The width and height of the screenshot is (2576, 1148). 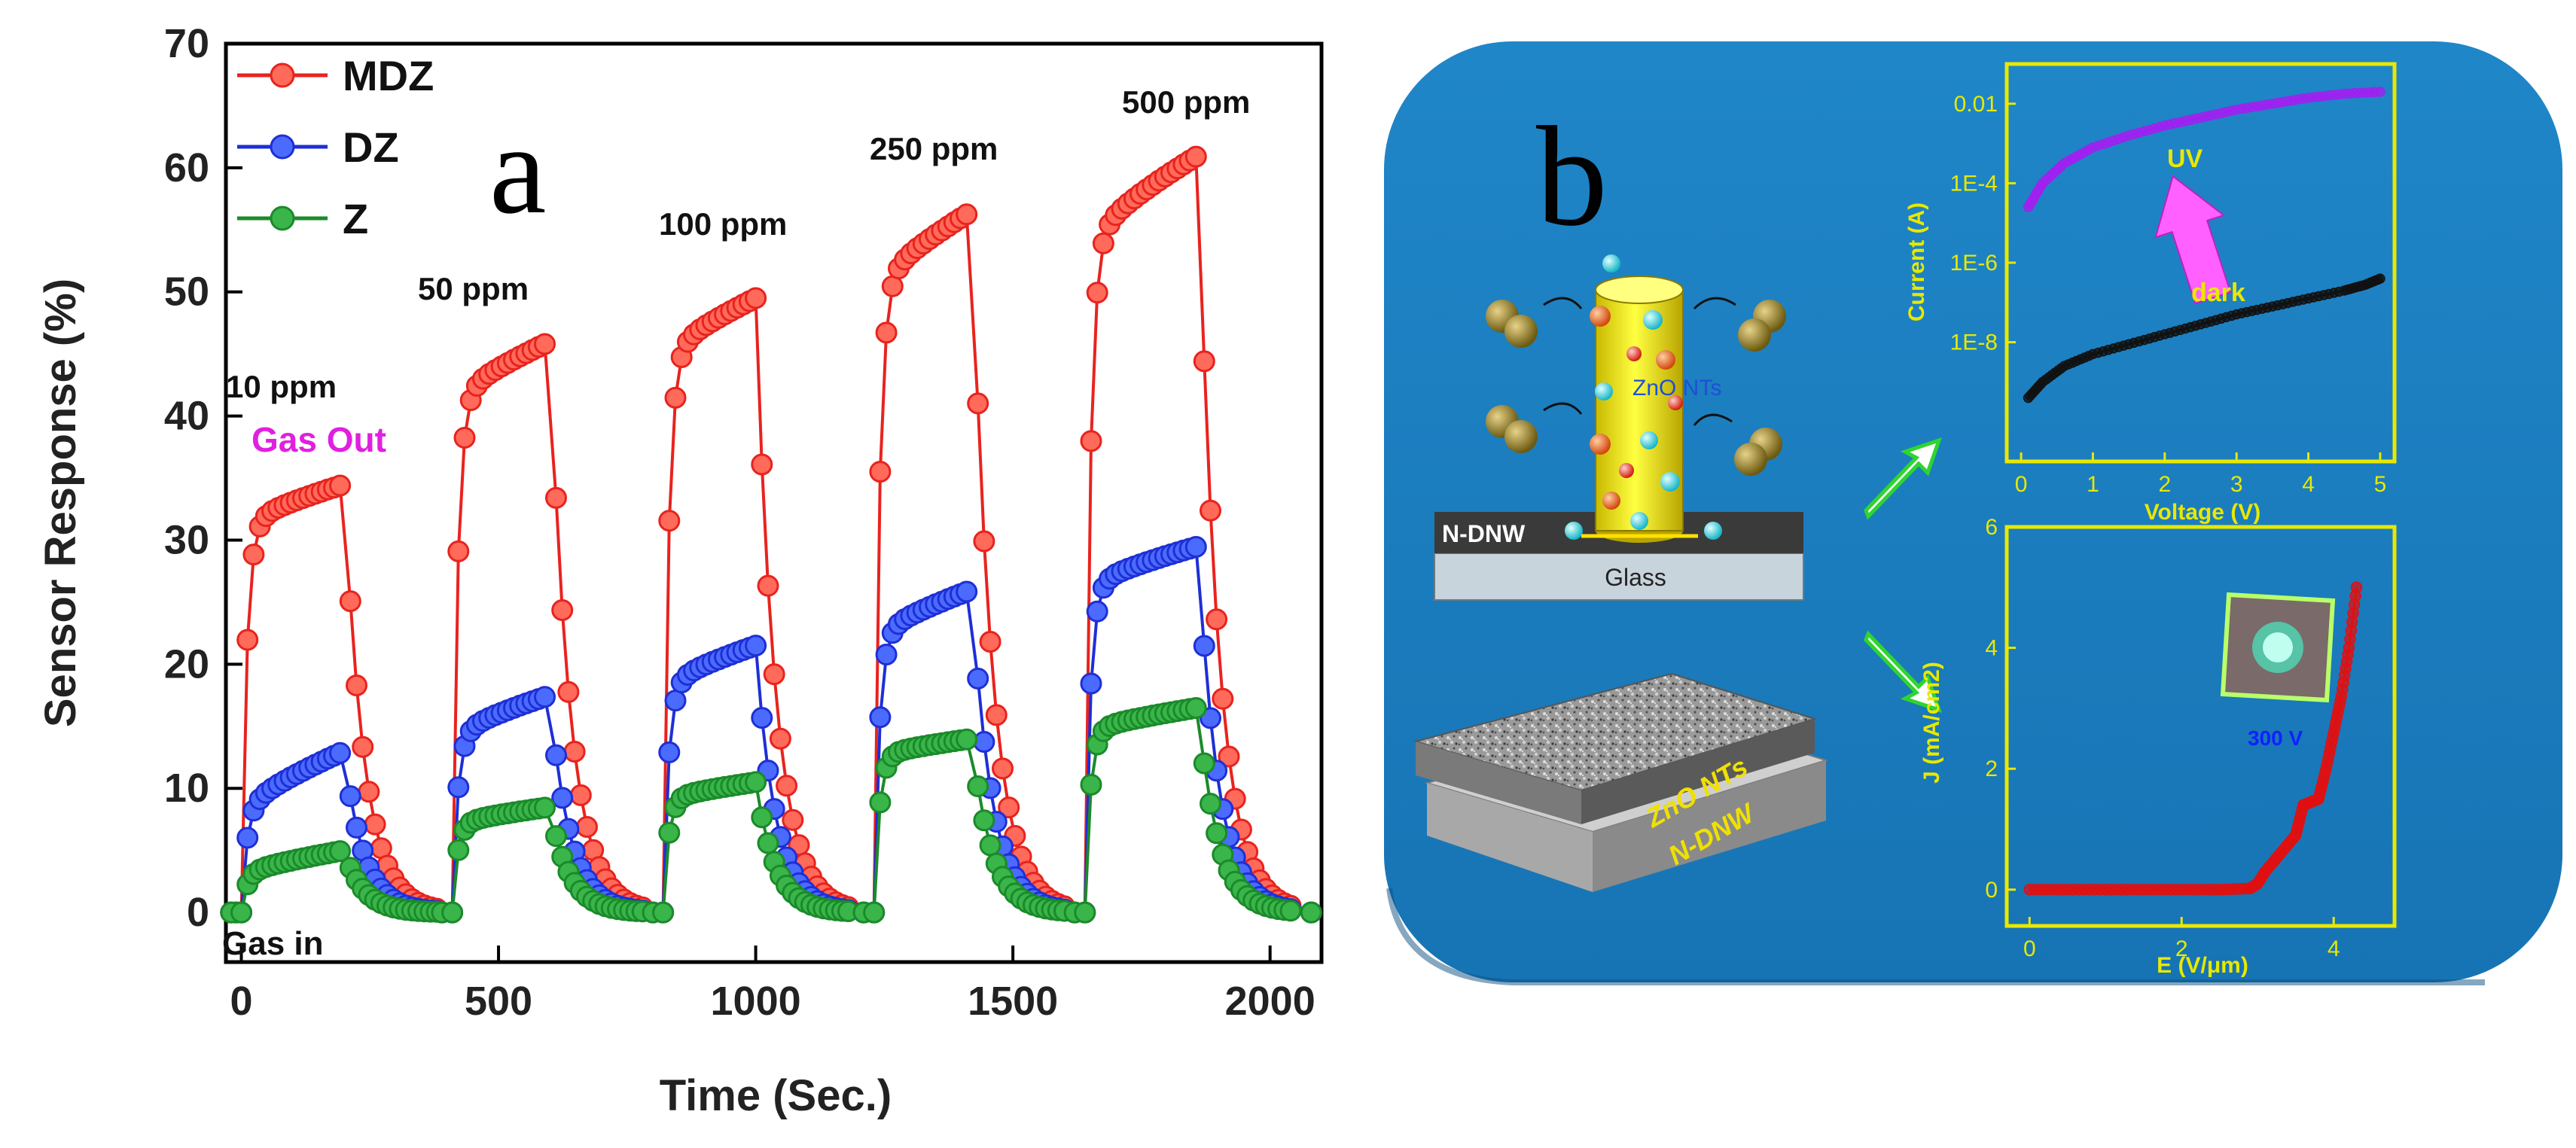 What do you see at coordinates (2164, 484) in the screenshot?
I see `x-tick-label: 2` at bounding box center [2164, 484].